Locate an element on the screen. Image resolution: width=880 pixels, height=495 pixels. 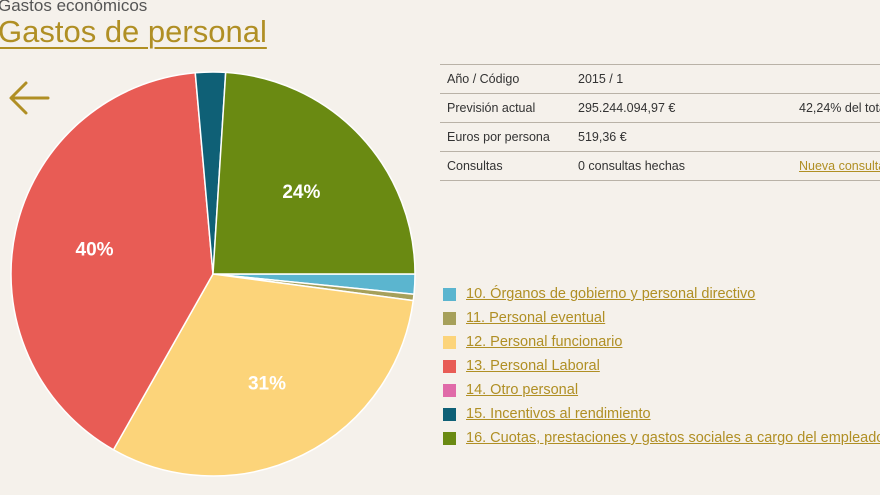
legend-label: 15. Incentivos al rendimiento is located at coordinates (558, 414).